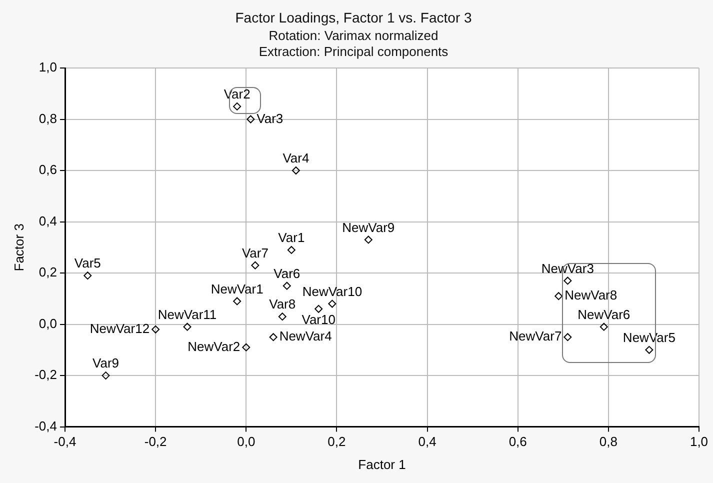 The width and height of the screenshot is (713, 483). Describe the element at coordinates (699, 442) in the screenshot. I see `x-tick-label: 1,0` at that location.